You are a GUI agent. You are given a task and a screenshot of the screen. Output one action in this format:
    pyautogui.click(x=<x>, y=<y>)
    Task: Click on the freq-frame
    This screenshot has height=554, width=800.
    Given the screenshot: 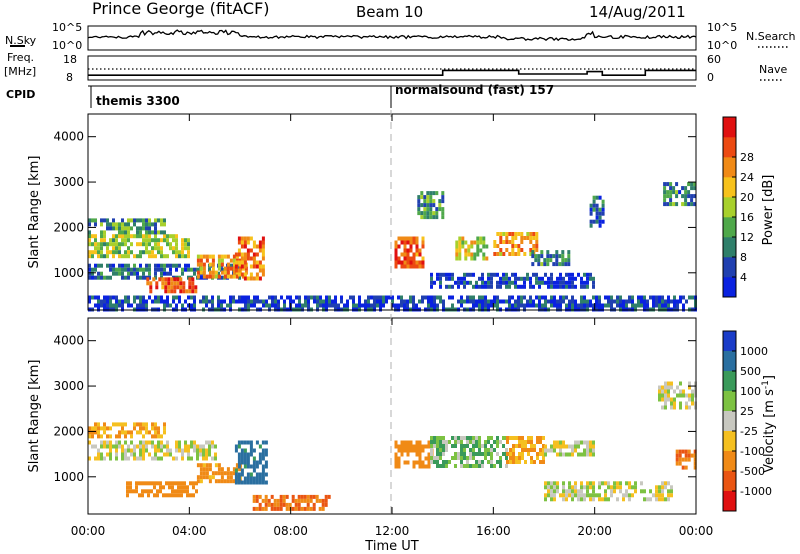 What is the action you would take?
    pyautogui.click(x=392, y=68)
    